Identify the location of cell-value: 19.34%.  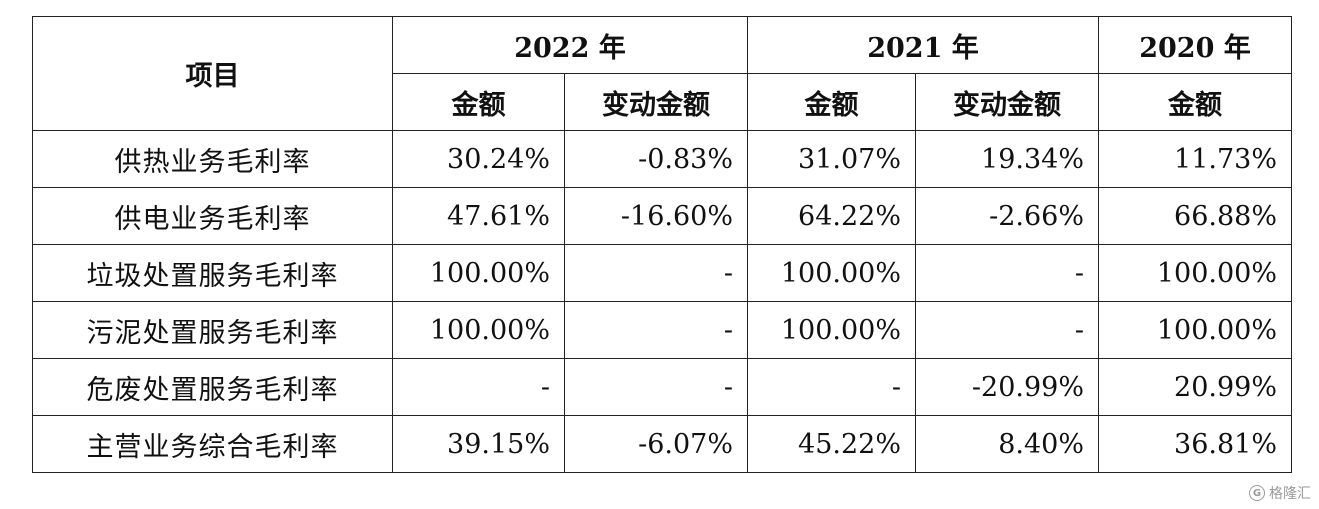
(1007, 159).